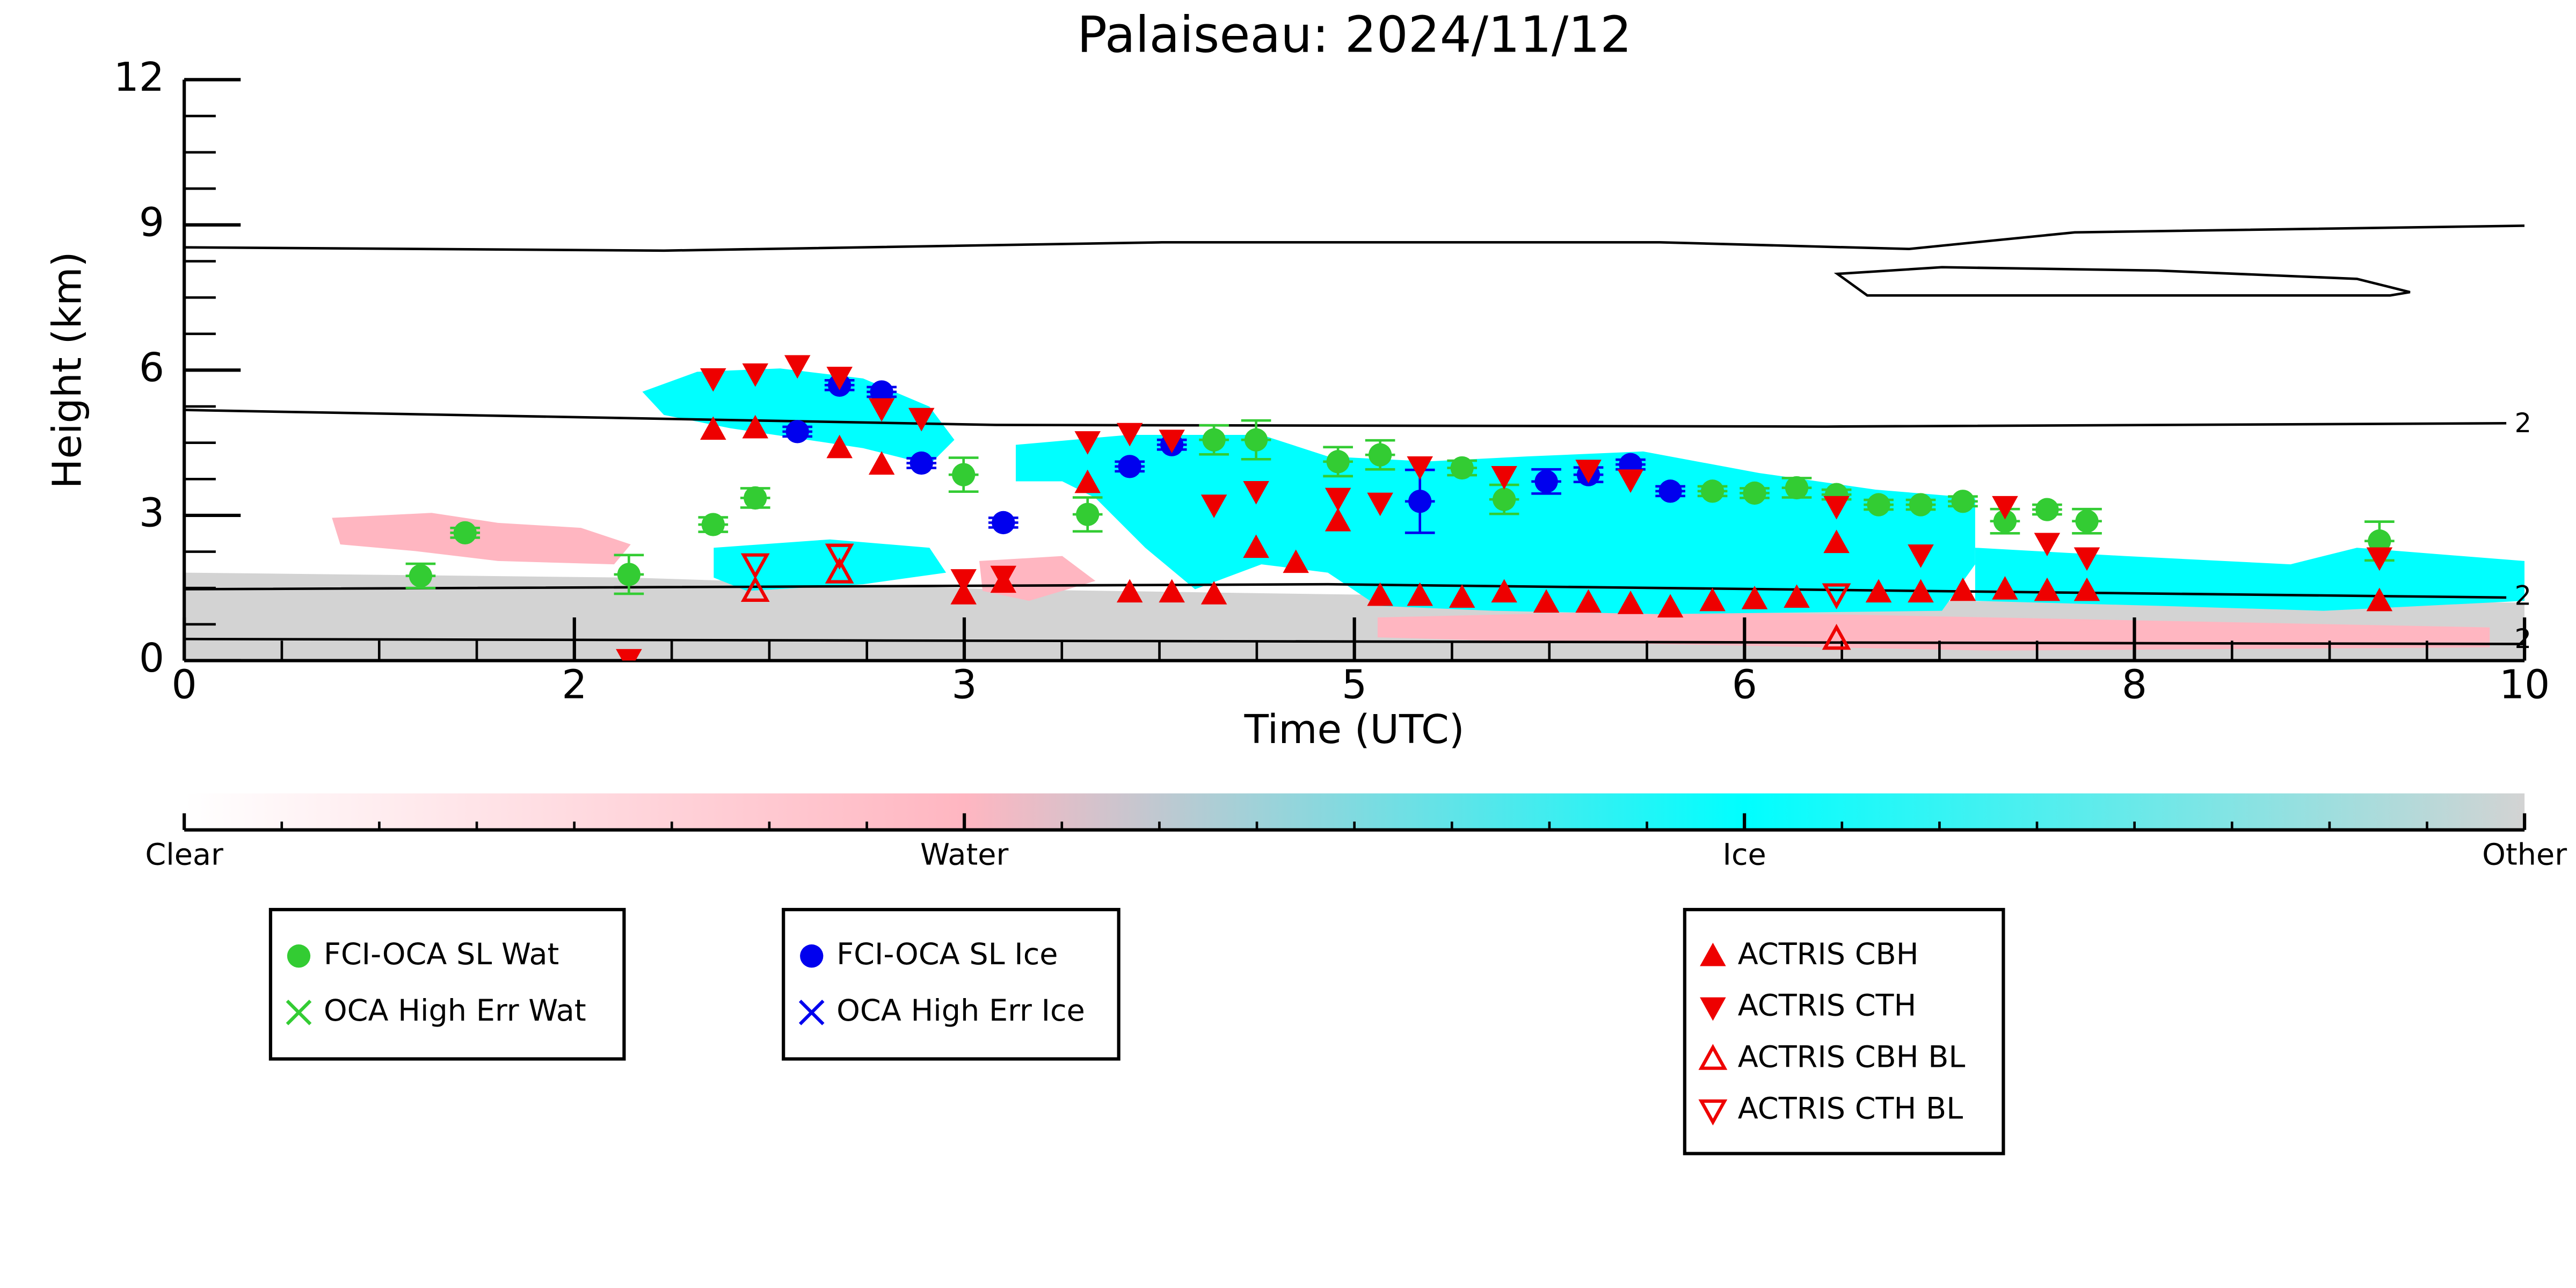 The height and width of the screenshot is (1288, 2576). Describe the element at coordinates (67, 370) in the screenshot. I see `y-axis-label: Height (km)` at that location.